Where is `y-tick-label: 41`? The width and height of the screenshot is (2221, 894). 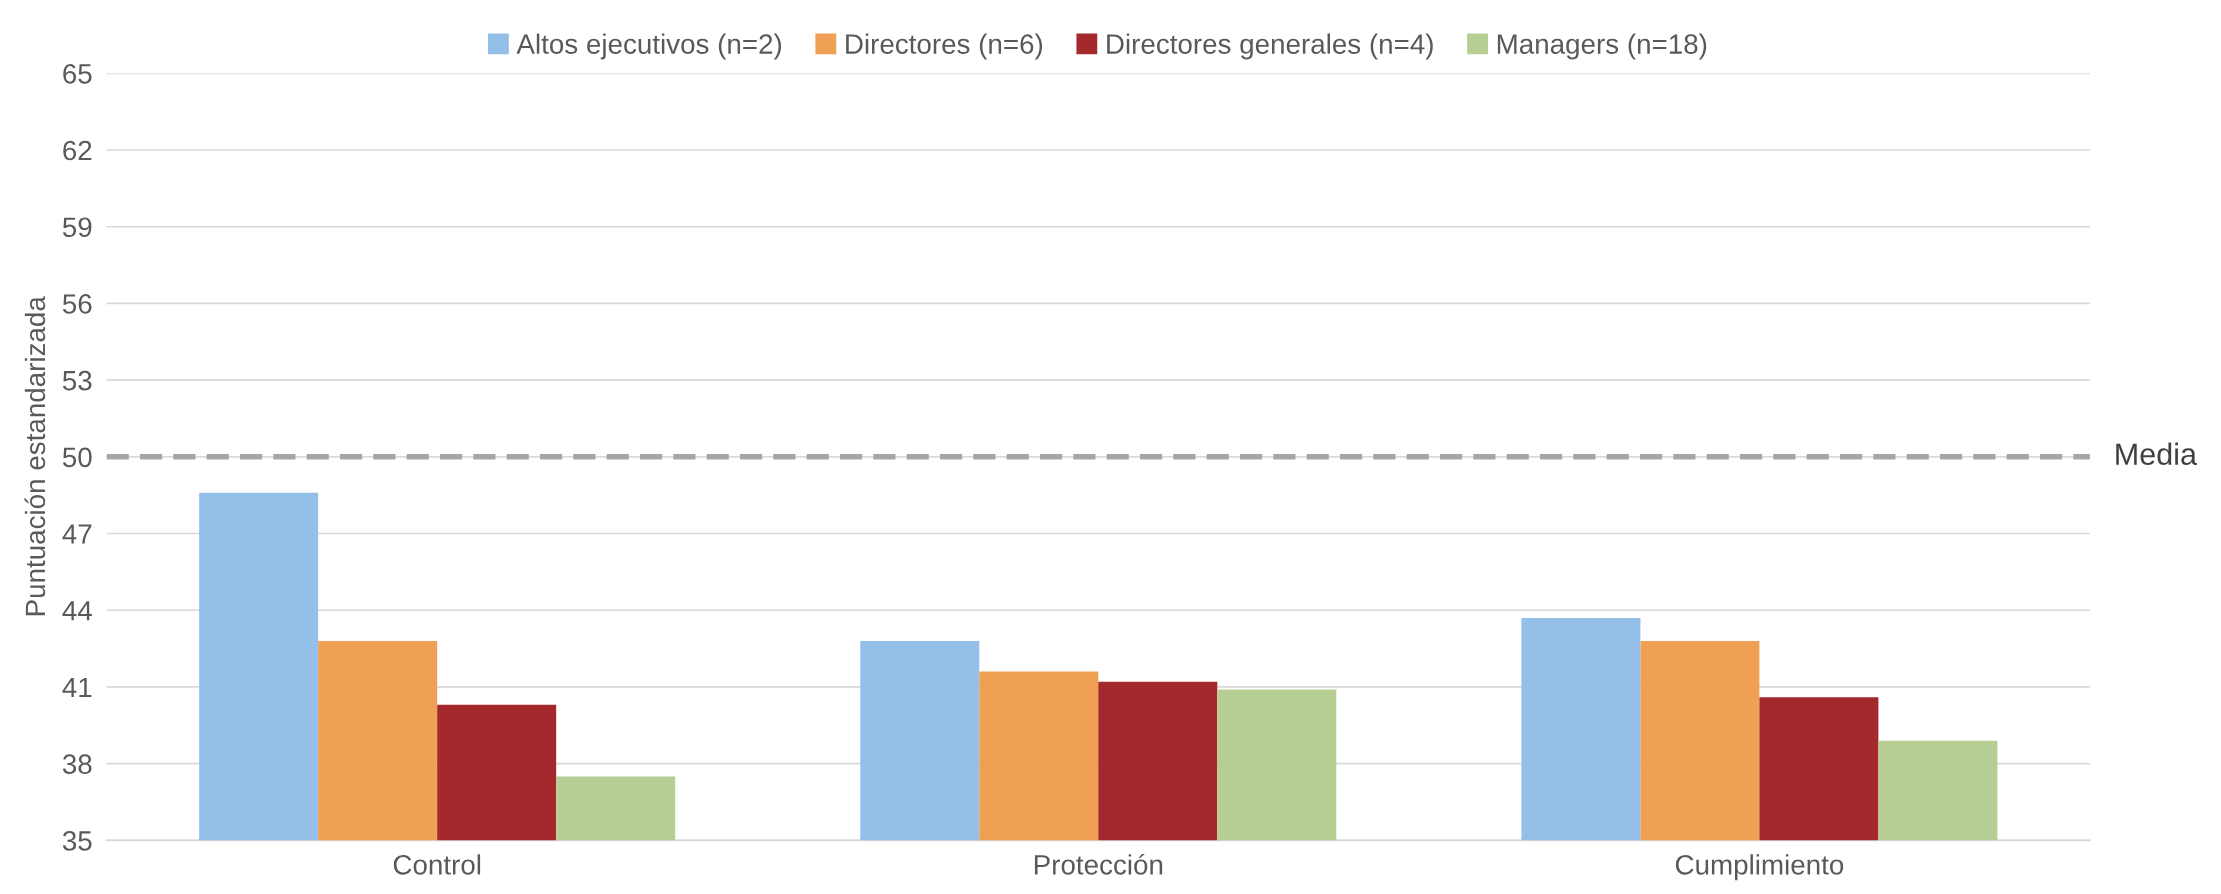
y-tick-label: 41 is located at coordinates (77, 687).